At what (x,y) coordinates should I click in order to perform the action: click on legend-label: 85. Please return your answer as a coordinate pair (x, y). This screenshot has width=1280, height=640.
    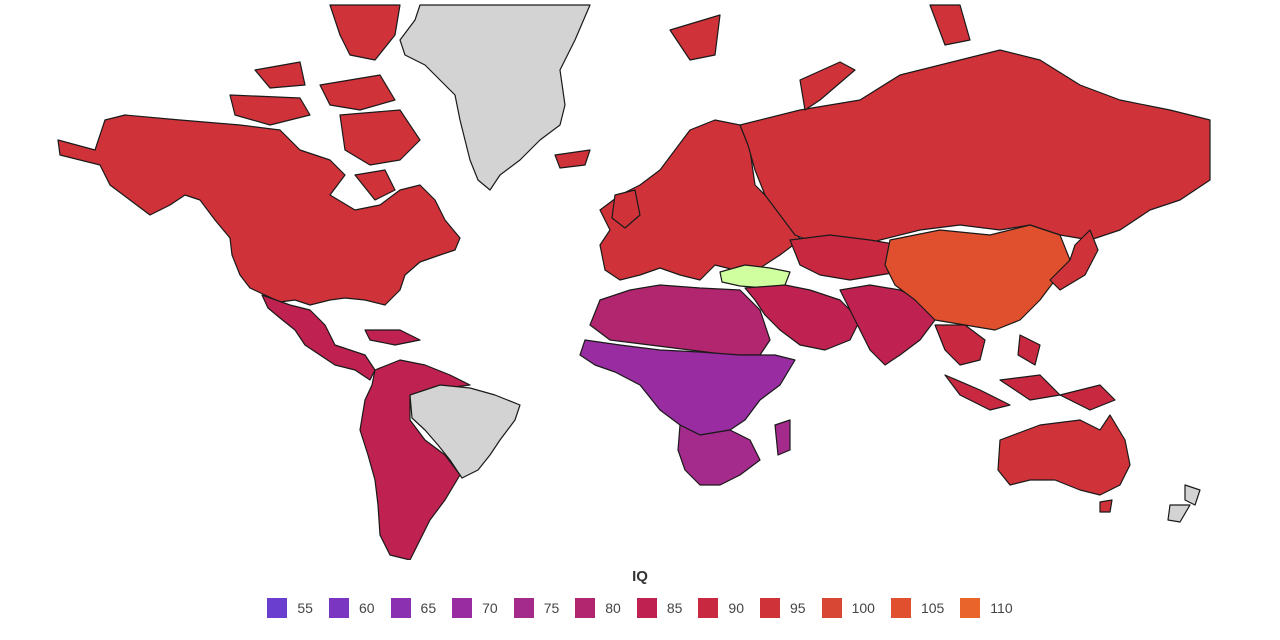
    Looking at the image, I should click on (674, 608).